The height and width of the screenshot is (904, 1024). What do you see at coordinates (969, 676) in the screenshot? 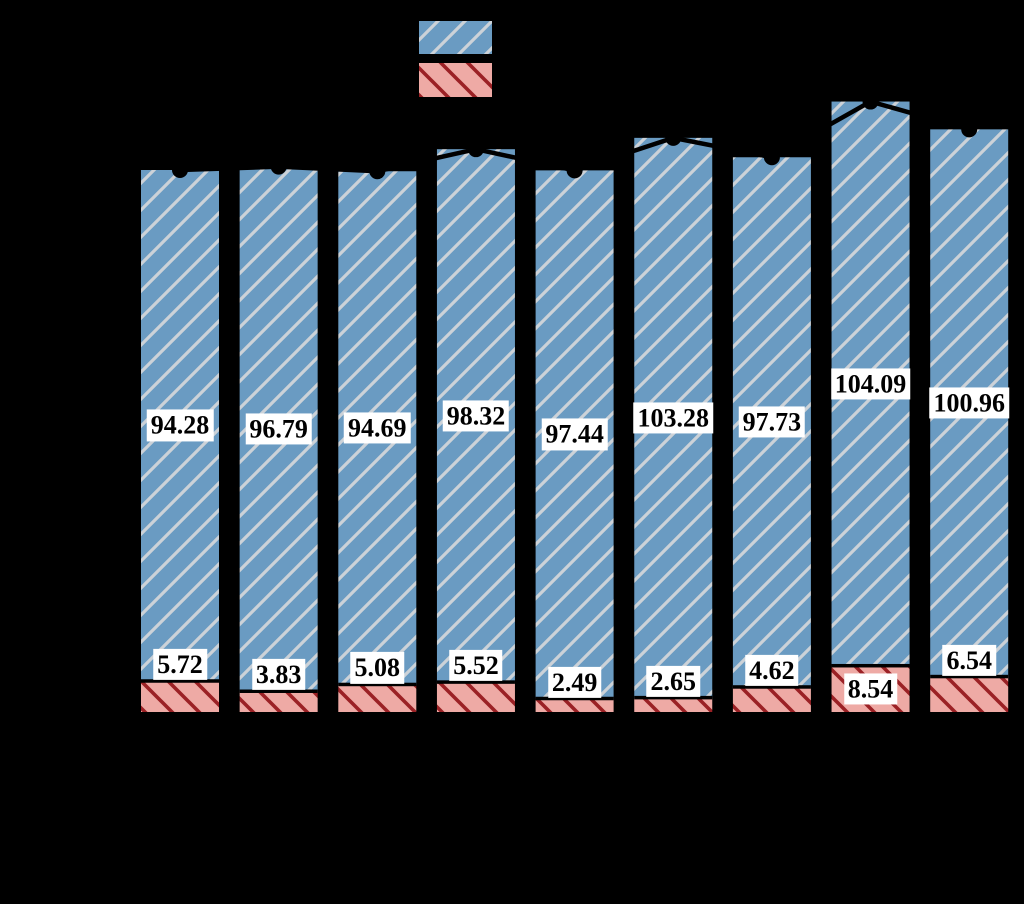
I see `bar-9-segment-separator` at bounding box center [969, 676].